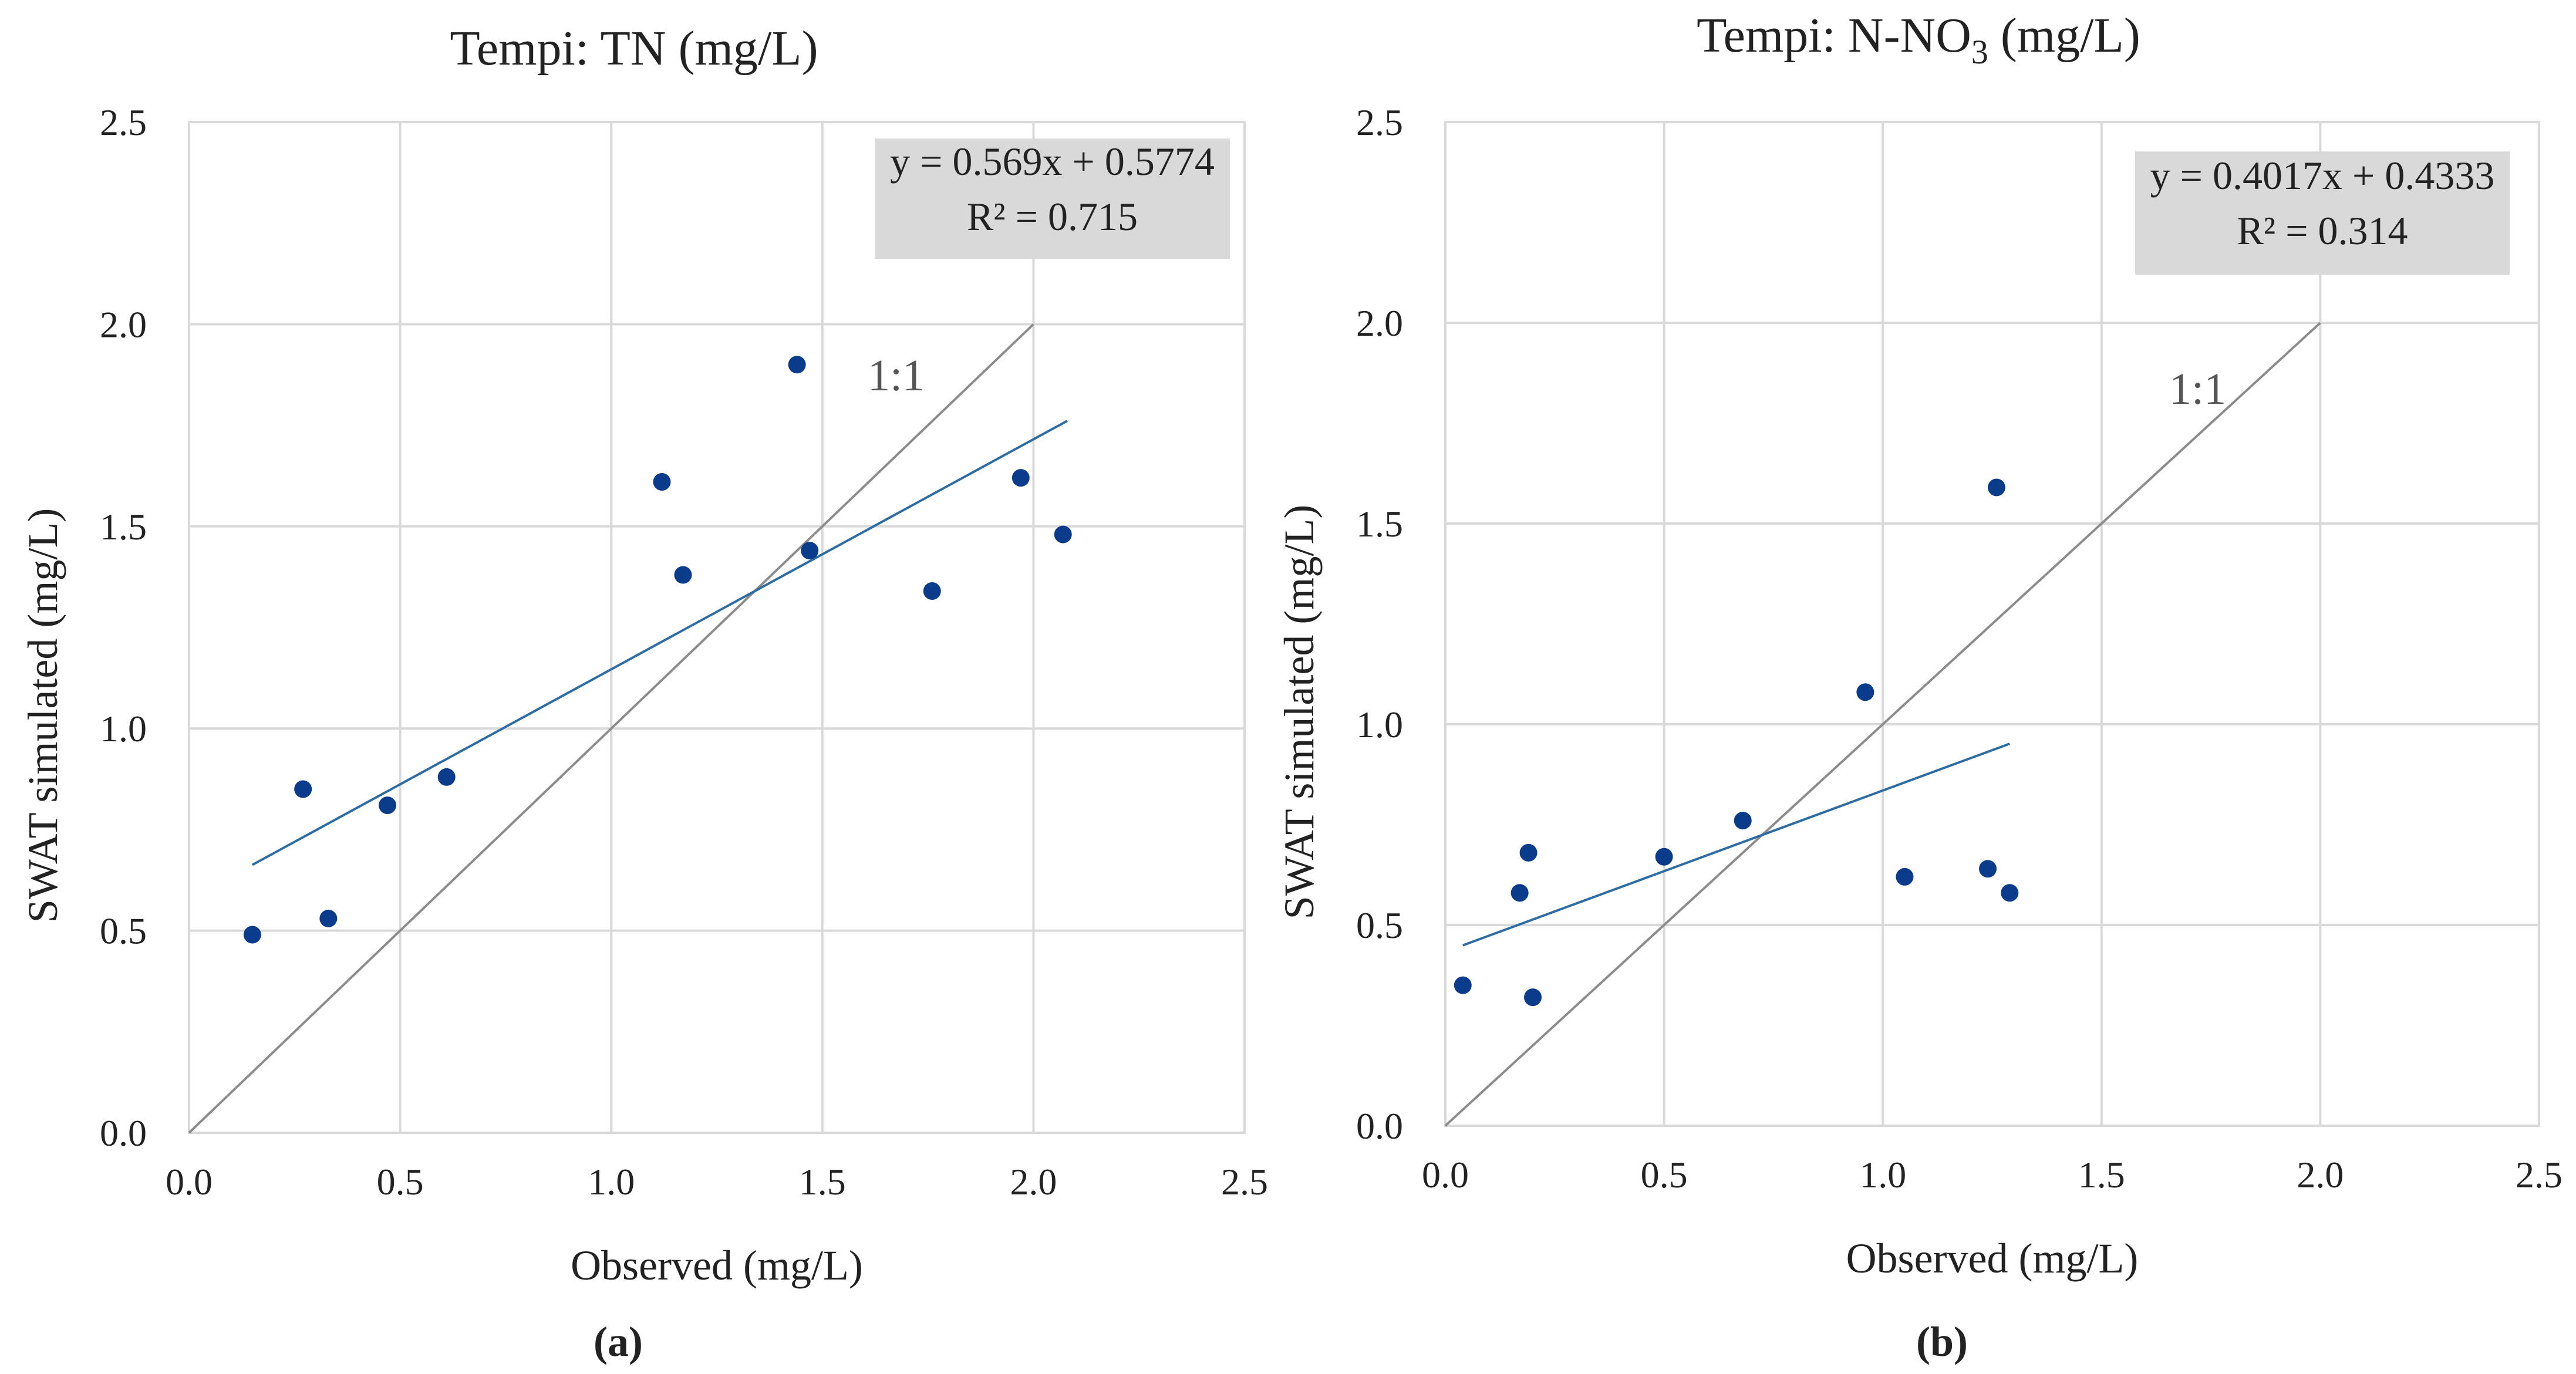  Describe the element at coordinates (1052, 216) in the screenshot. I see `r-squared: R² = 0.715` at that location.